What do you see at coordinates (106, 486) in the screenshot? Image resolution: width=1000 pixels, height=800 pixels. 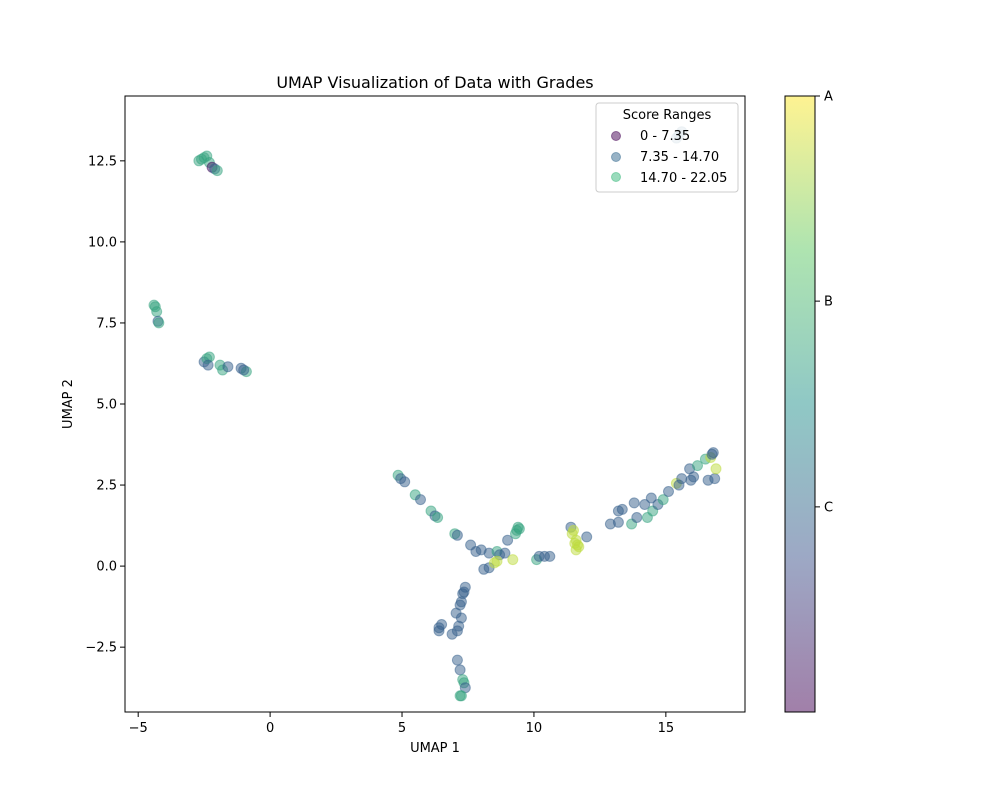 I see `y-tick-label-2: 2.5` at bounding box center [106, 486].